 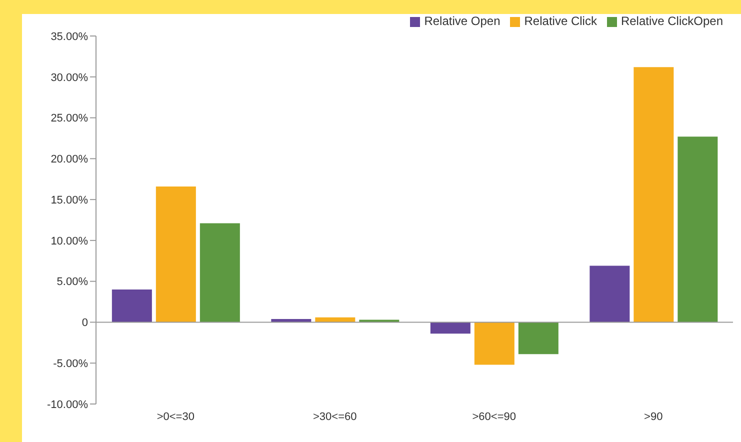 What do you see at coordinates (560, 21) in the screenshot?
I see `legend-label: Relative Click` at bounding box center [560, 21].